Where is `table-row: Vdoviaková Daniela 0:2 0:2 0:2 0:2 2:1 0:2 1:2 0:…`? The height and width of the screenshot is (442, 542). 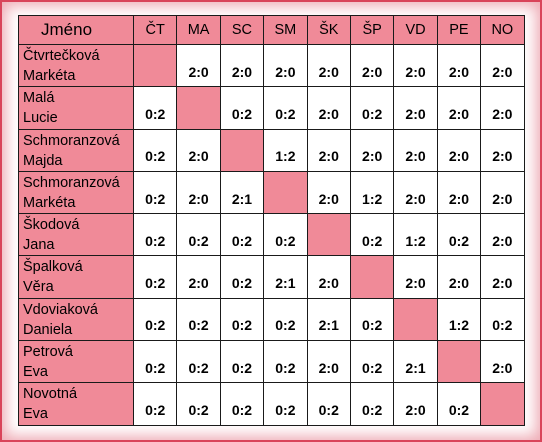 table-row: Vdoviaková Daniela 0:2 0:2 0:2 0:2 2:1 0:2 1:2 0:… is located at coordinates (271, 319).